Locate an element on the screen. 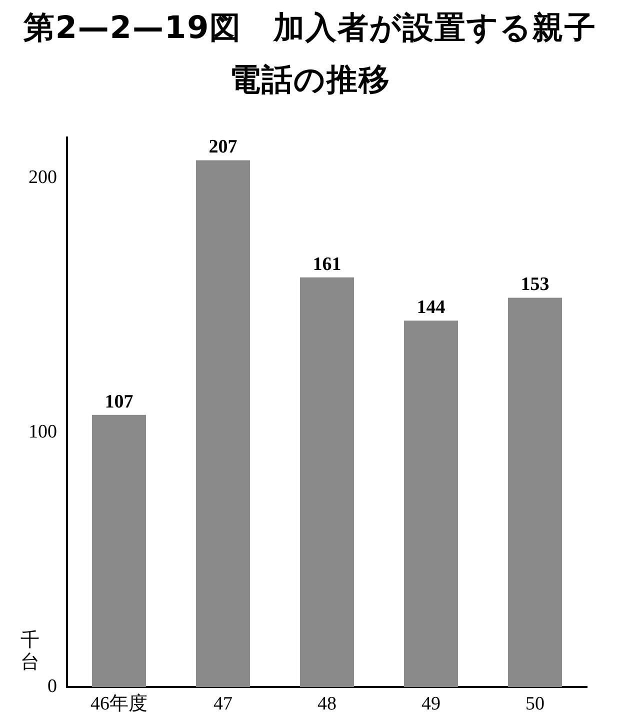  x-tick-label: 49 is located at coordinates (431, 704).